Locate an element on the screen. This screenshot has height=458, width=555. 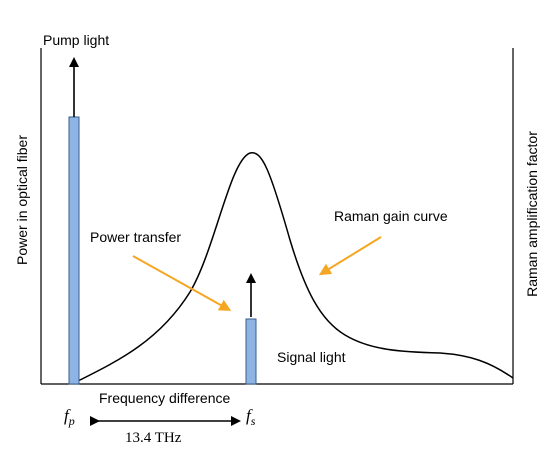
fs-base: f is located at coordinates (249, 415).